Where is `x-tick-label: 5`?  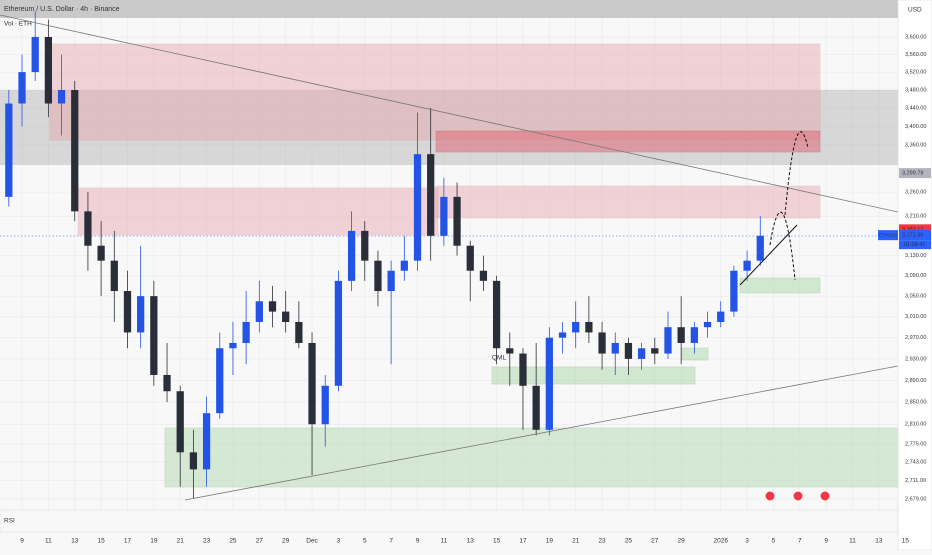
x-tick-label: 5 is located at coordinates (365, 541).